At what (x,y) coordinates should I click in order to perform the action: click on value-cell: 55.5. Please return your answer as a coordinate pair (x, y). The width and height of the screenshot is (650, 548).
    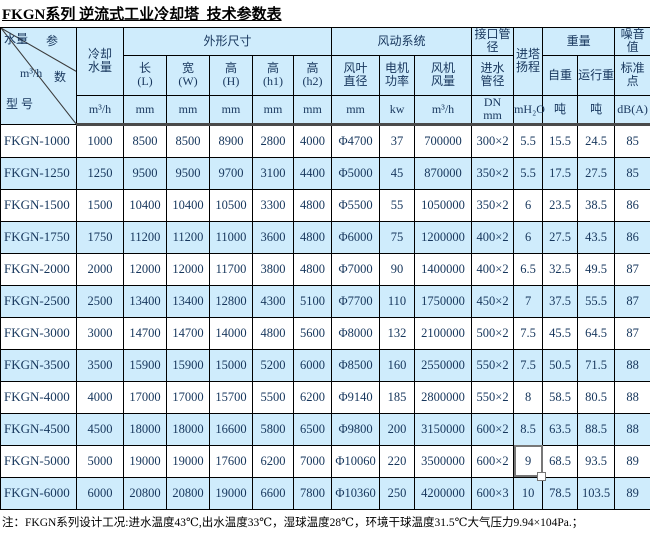
    Looking at the image, I should click on (596, 301).